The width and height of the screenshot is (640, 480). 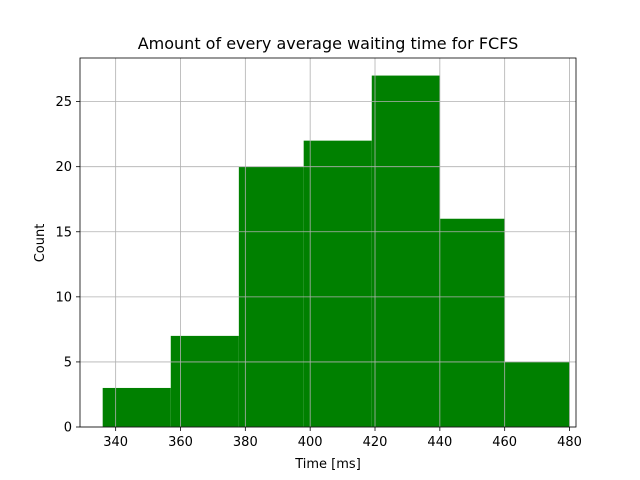 What do you see at coordinates (310, 442) in the screenshot?
I see `x-tick-label: 400` at bounding box center [310, 442].